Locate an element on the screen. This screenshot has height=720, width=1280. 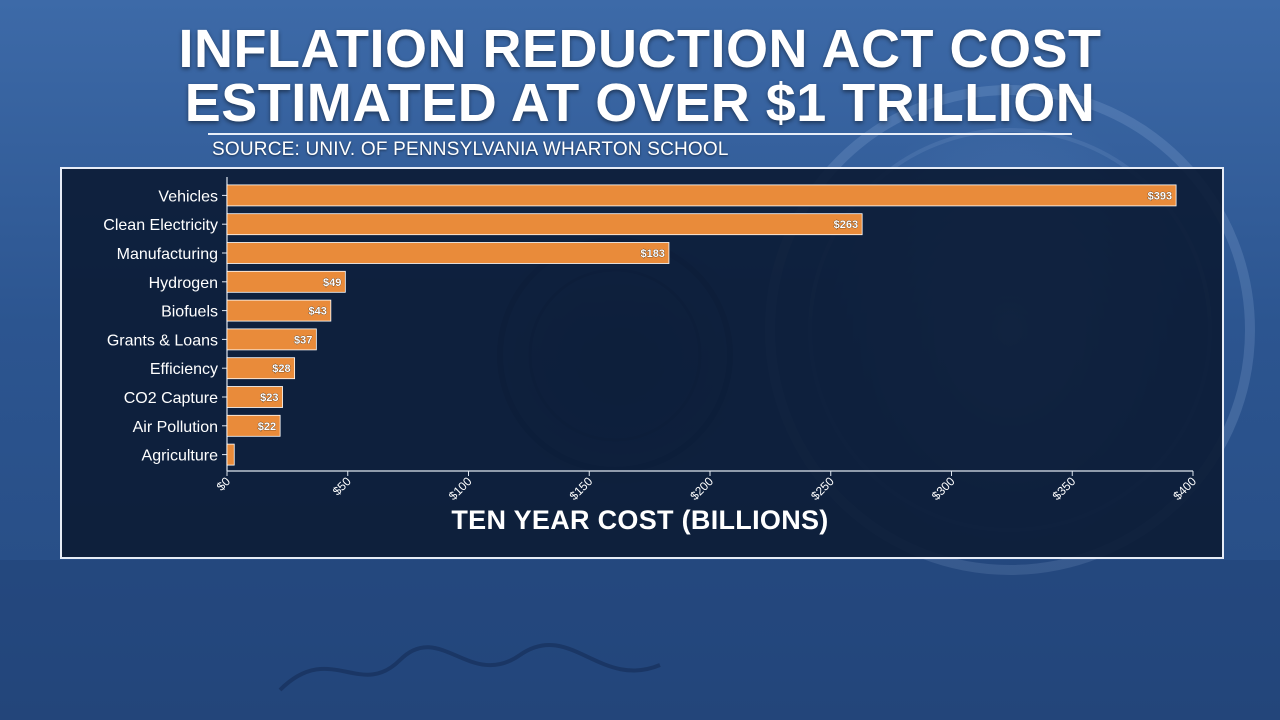
chart-title-line-2: ESTIMATED AT OVER $1 TRILLION is located at coordinates (640, 103).